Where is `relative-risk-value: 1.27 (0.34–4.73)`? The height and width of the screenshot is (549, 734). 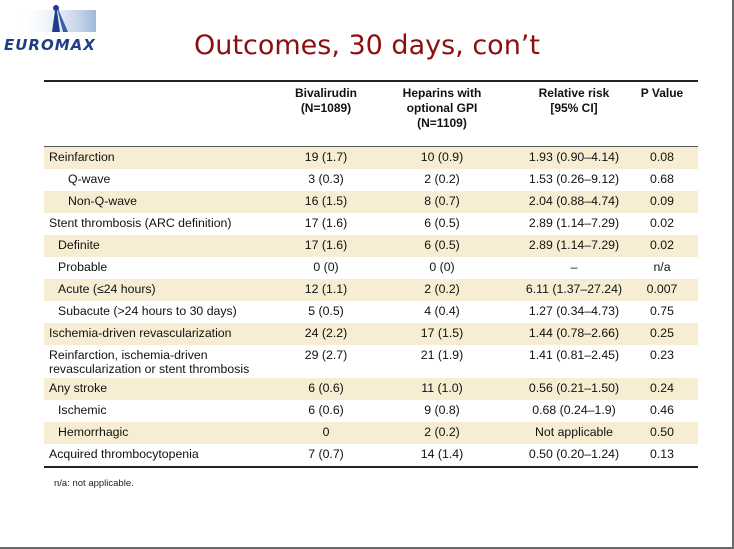 relative-risk-value: 1.27 (0.34–4.73) is located at coordinates (574, 311).